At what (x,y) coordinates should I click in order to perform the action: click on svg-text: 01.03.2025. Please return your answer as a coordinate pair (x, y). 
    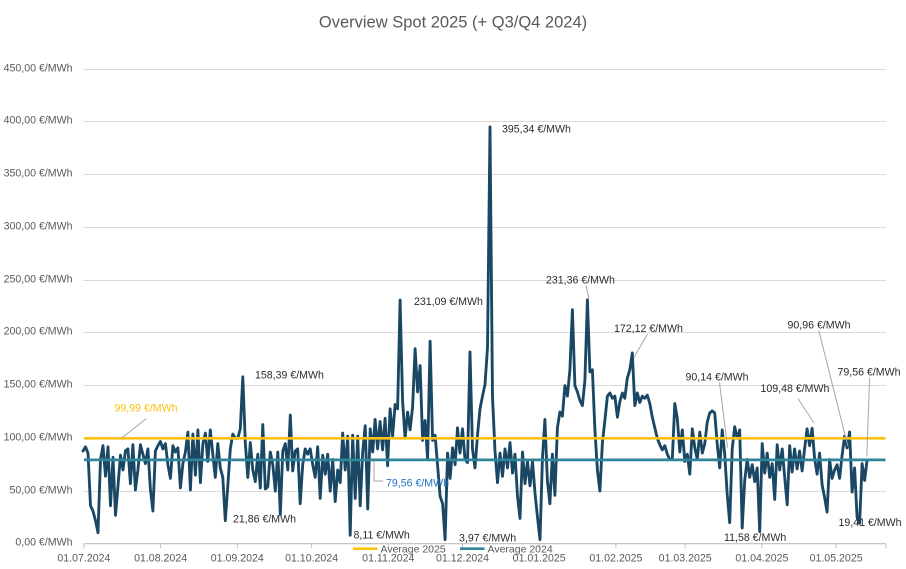
    Looking at the image, I should click on (685, 559).